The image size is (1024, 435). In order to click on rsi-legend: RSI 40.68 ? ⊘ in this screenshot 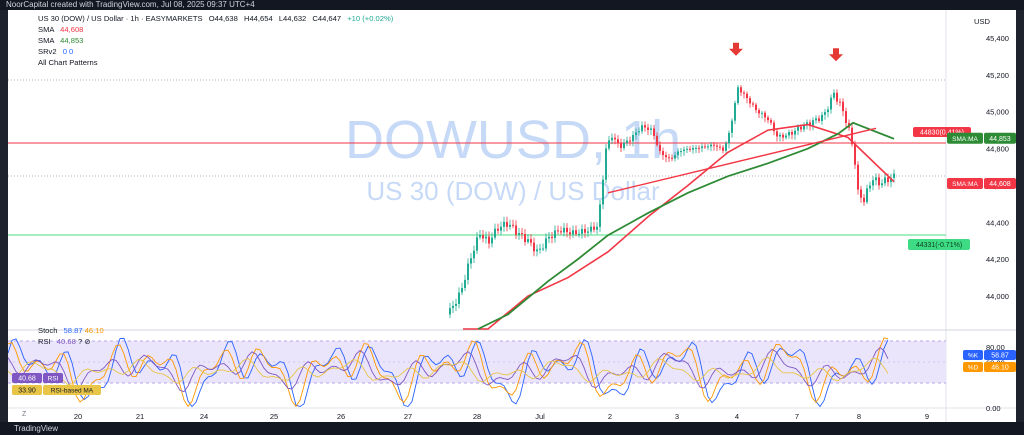, I will do `click(64, 341)`.